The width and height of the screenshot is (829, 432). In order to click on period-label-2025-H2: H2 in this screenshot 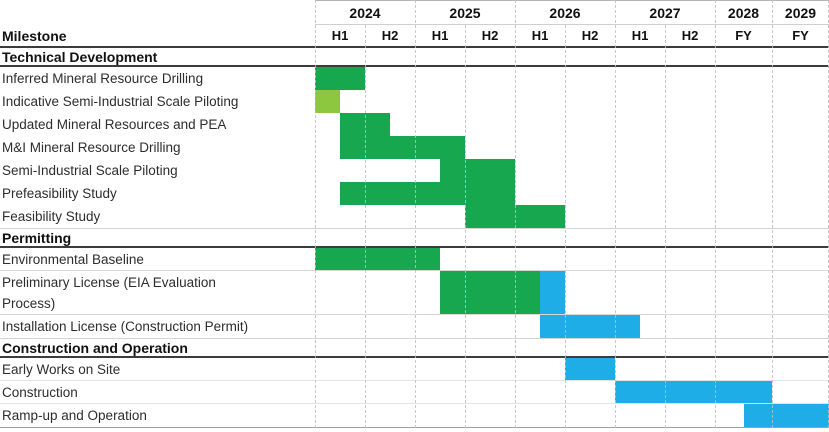, I will do `click(490, 35)`.